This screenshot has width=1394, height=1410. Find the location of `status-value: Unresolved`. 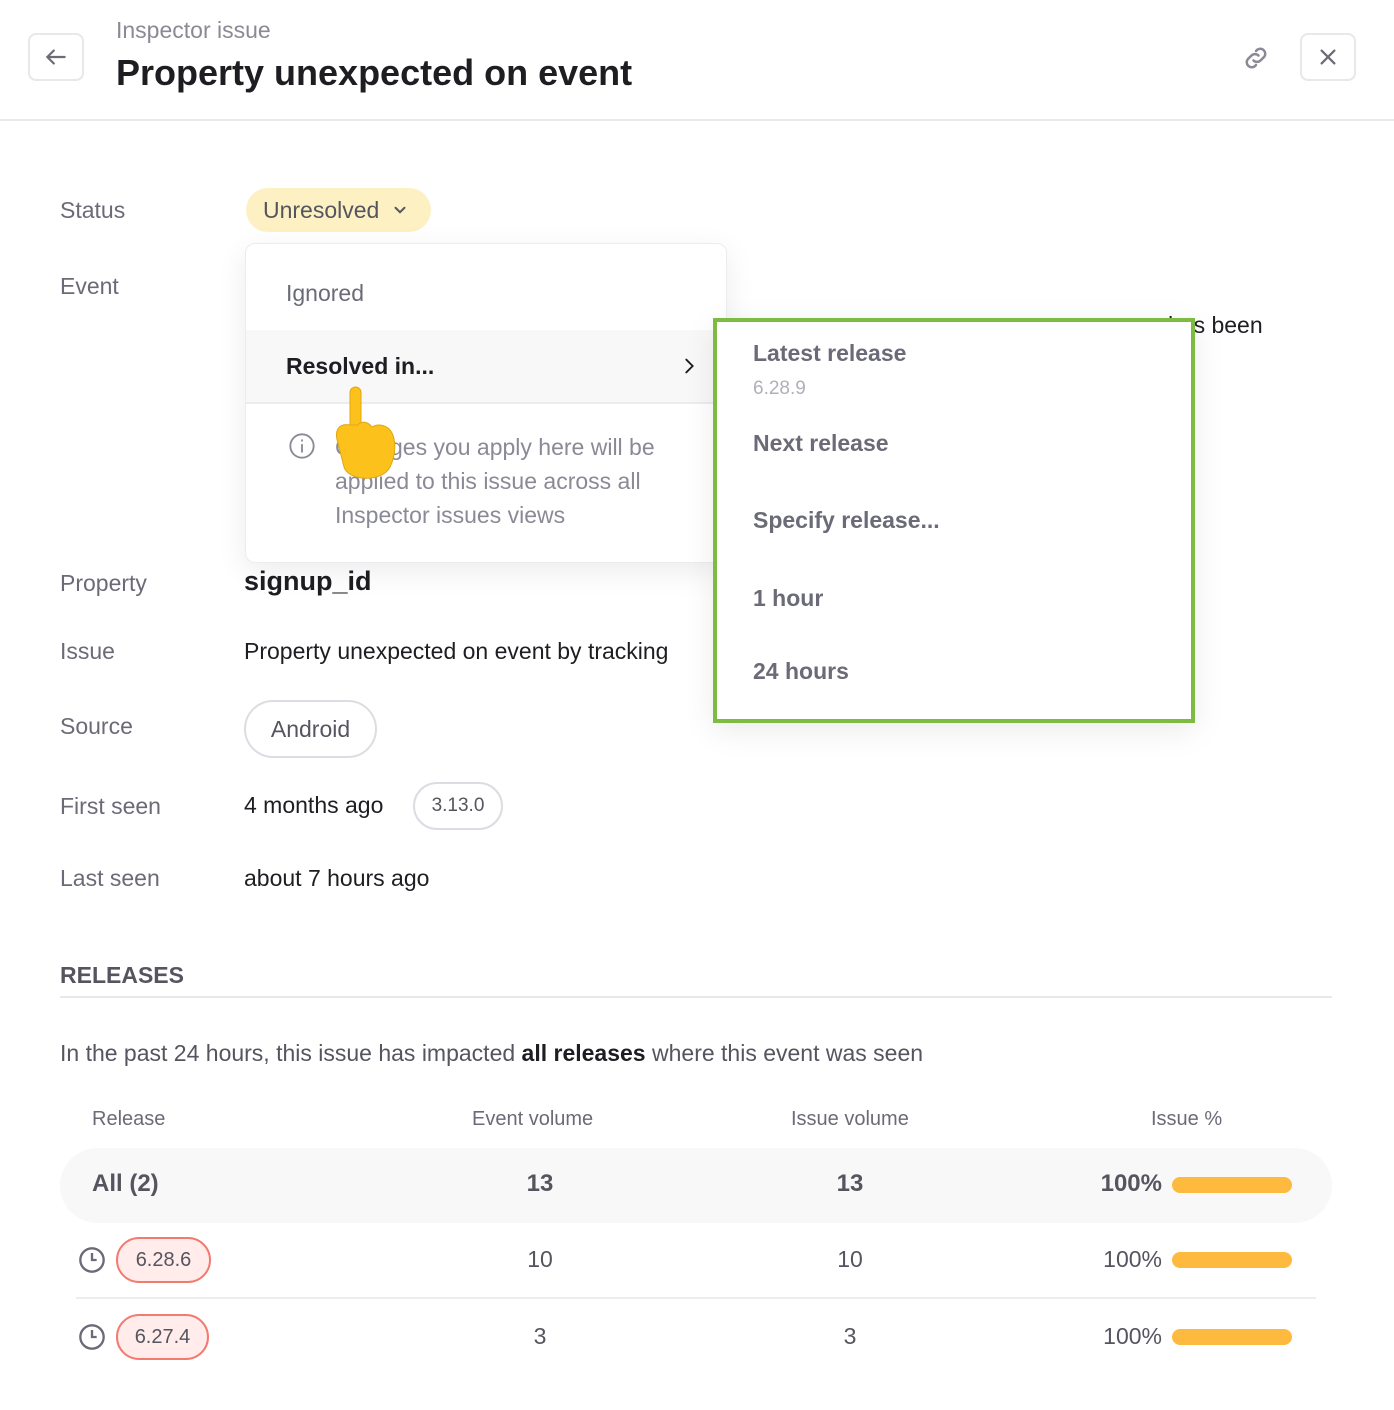

status-value: Unresolved is located at coordinates (321, 209).